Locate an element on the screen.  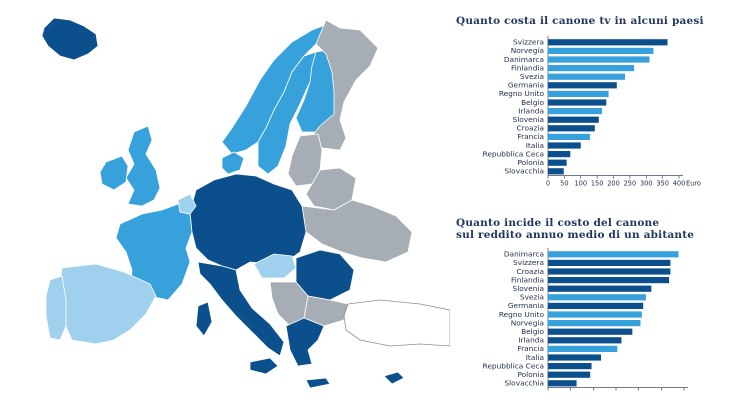
chart2-title-line-2: sul reddito annuo medio di un abitante is located at coordinates (575, 235).